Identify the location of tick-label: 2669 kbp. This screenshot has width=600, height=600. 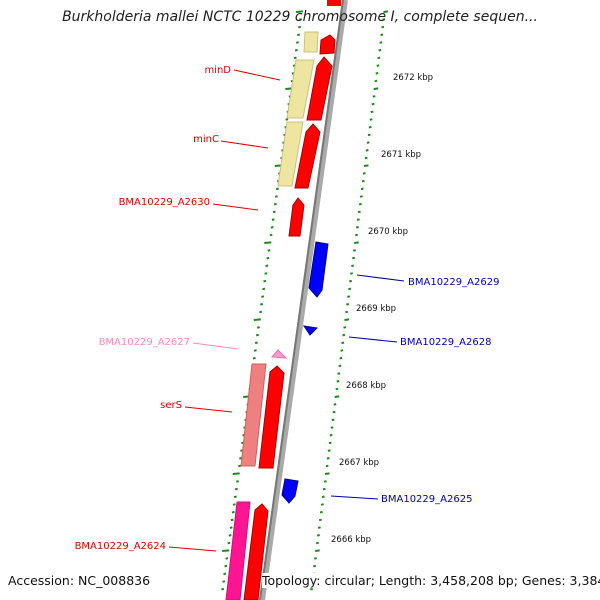
(376, 309).